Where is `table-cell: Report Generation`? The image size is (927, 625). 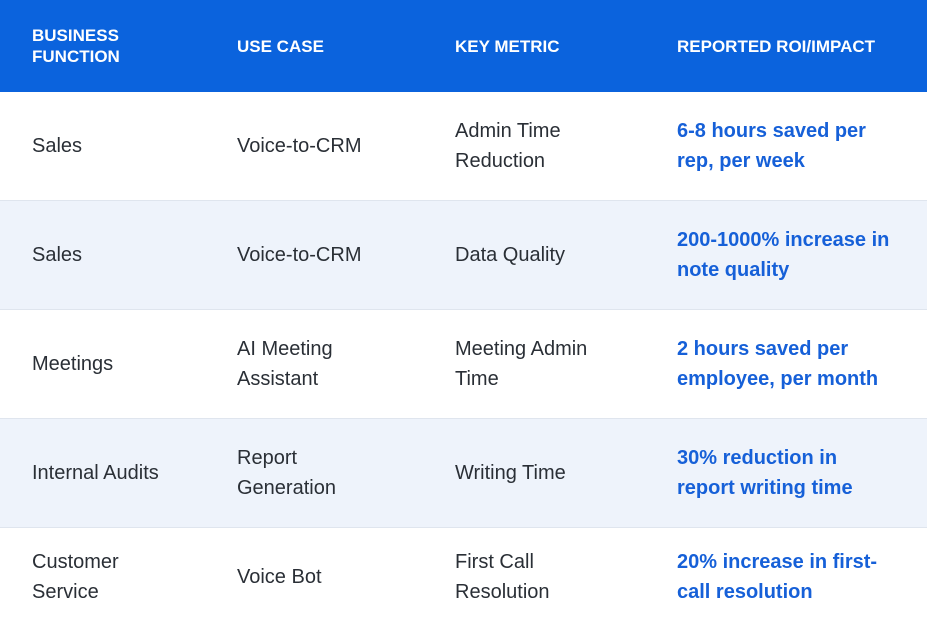 table-cell: Report Generation is located at coordinates (286, 473).